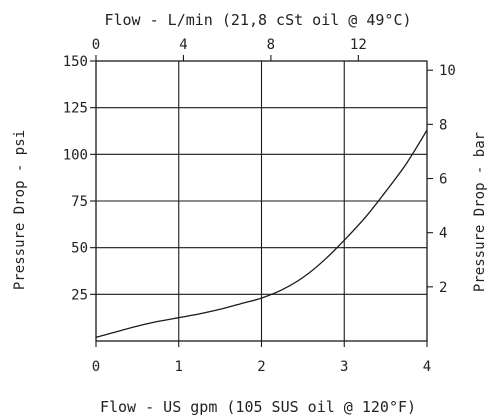 The width and height of the screenshot is (495, 420). I want to click on left-axis-title: Pressure Drop - psi, so click(20, 210).